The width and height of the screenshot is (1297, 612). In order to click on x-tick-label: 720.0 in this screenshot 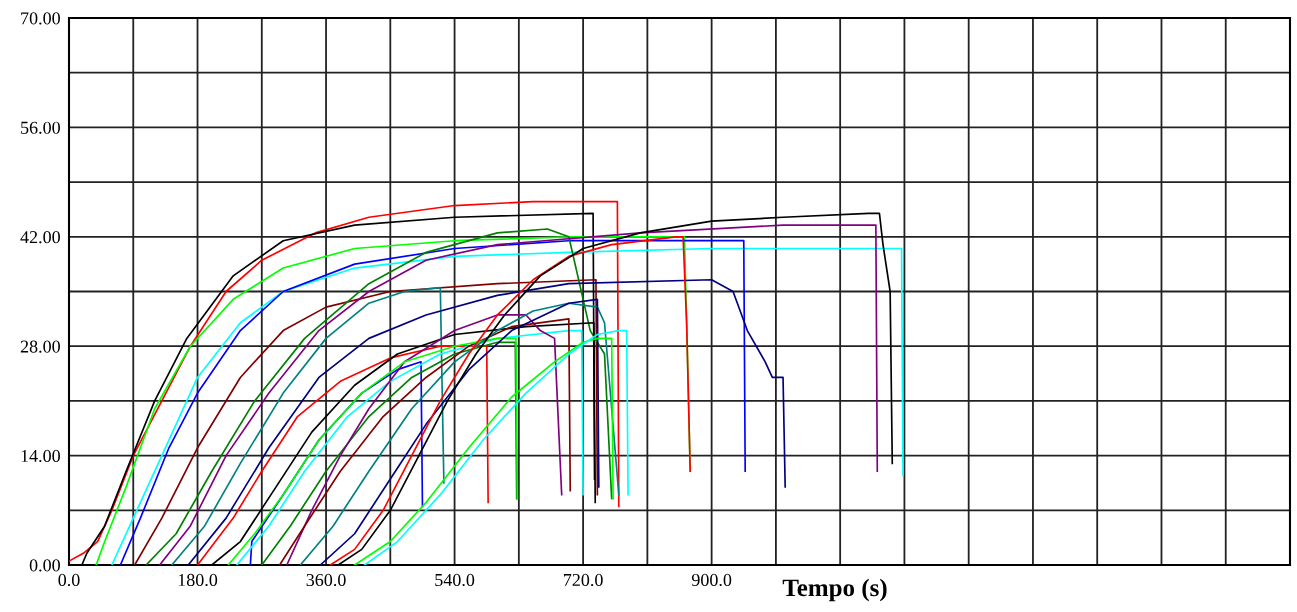, I will do `click(583, 580)`.